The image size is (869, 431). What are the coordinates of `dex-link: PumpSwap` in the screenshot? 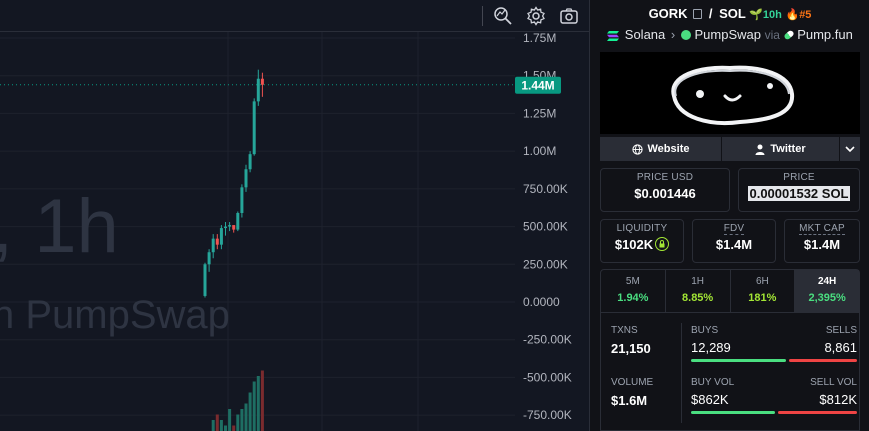 It's located at (727, 34).